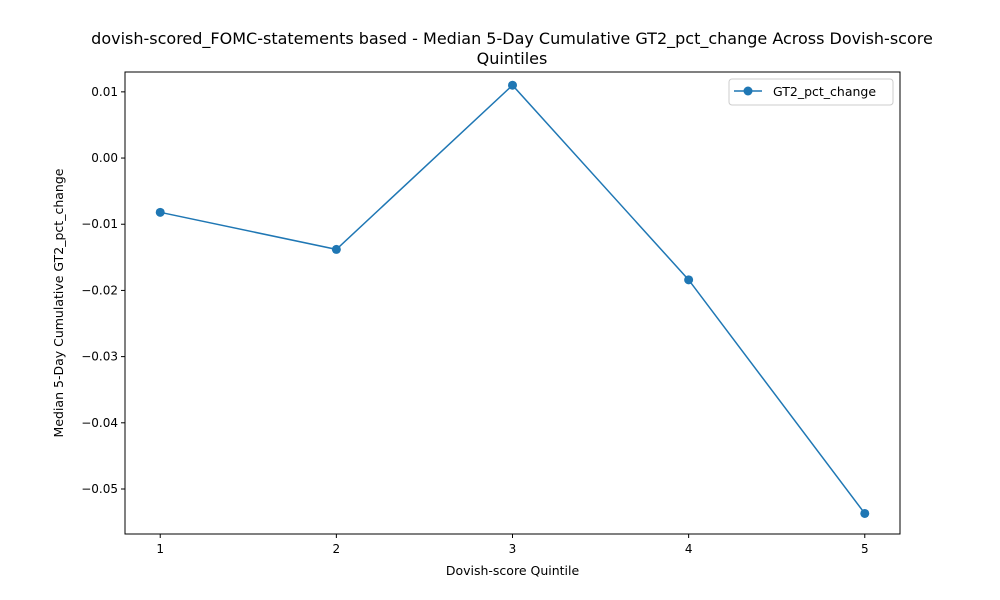 The height and width of the screenshot is (600, 1000). I want to click on y-tick-label: −0.04, so click(99, 423).